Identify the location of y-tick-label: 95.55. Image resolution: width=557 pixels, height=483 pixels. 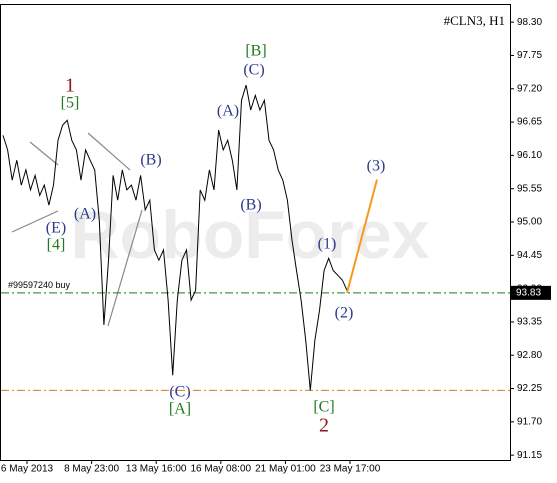
(529, 188).